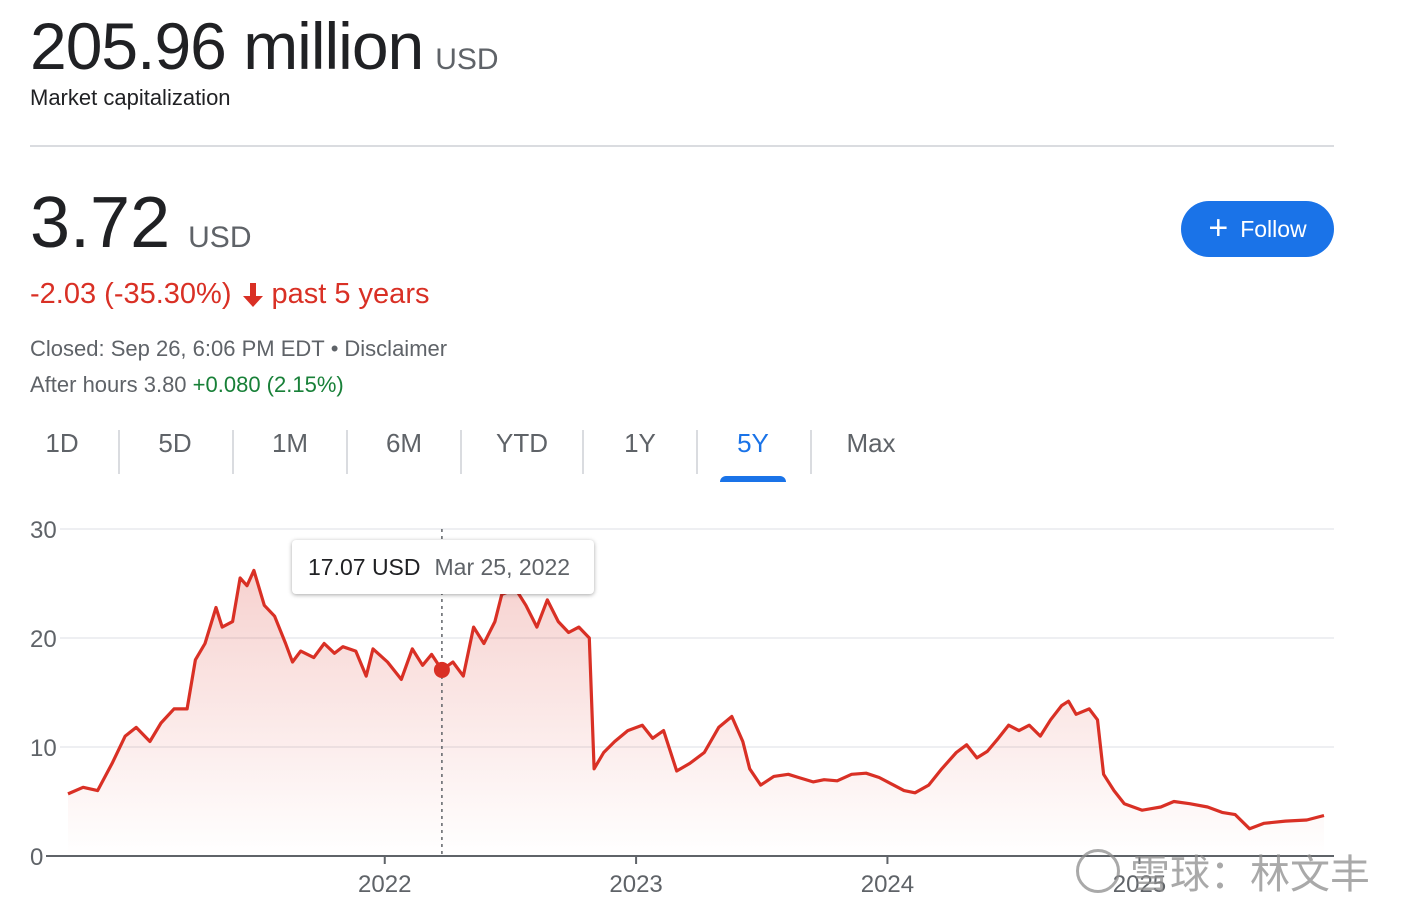  Describe the element at coordinates (253, 294) in the screenshot. I see `arrow-down-icon` at that location.